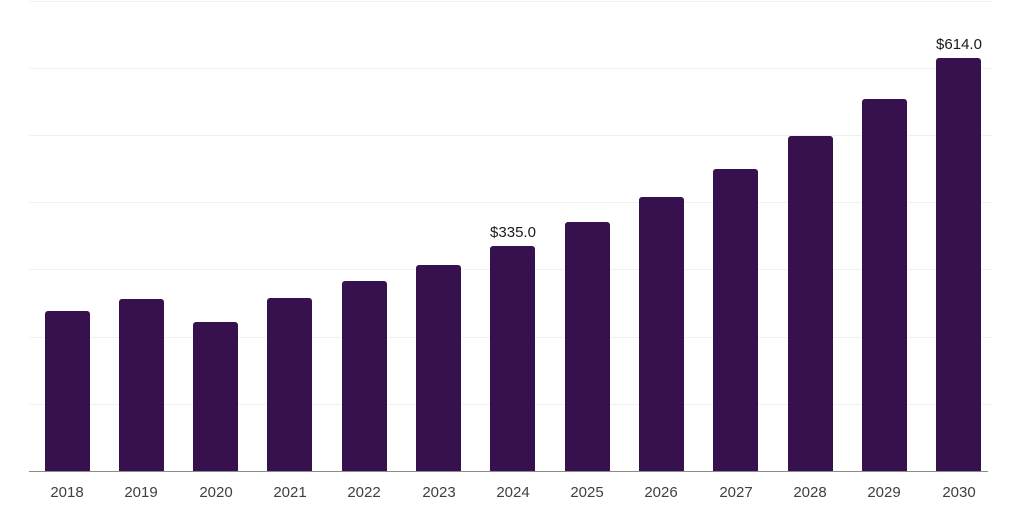 The height and width of the screenshot is (512, 1024). I want to click on bar-2028, so click(810, 303).